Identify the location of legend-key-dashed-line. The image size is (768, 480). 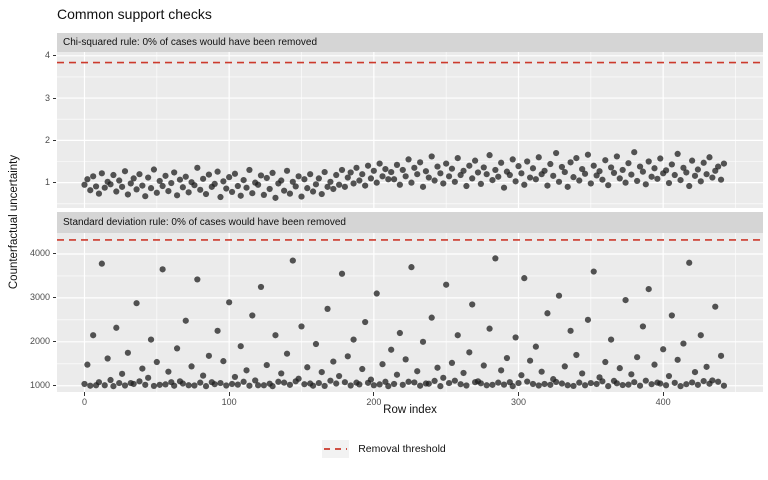
(336, 449).